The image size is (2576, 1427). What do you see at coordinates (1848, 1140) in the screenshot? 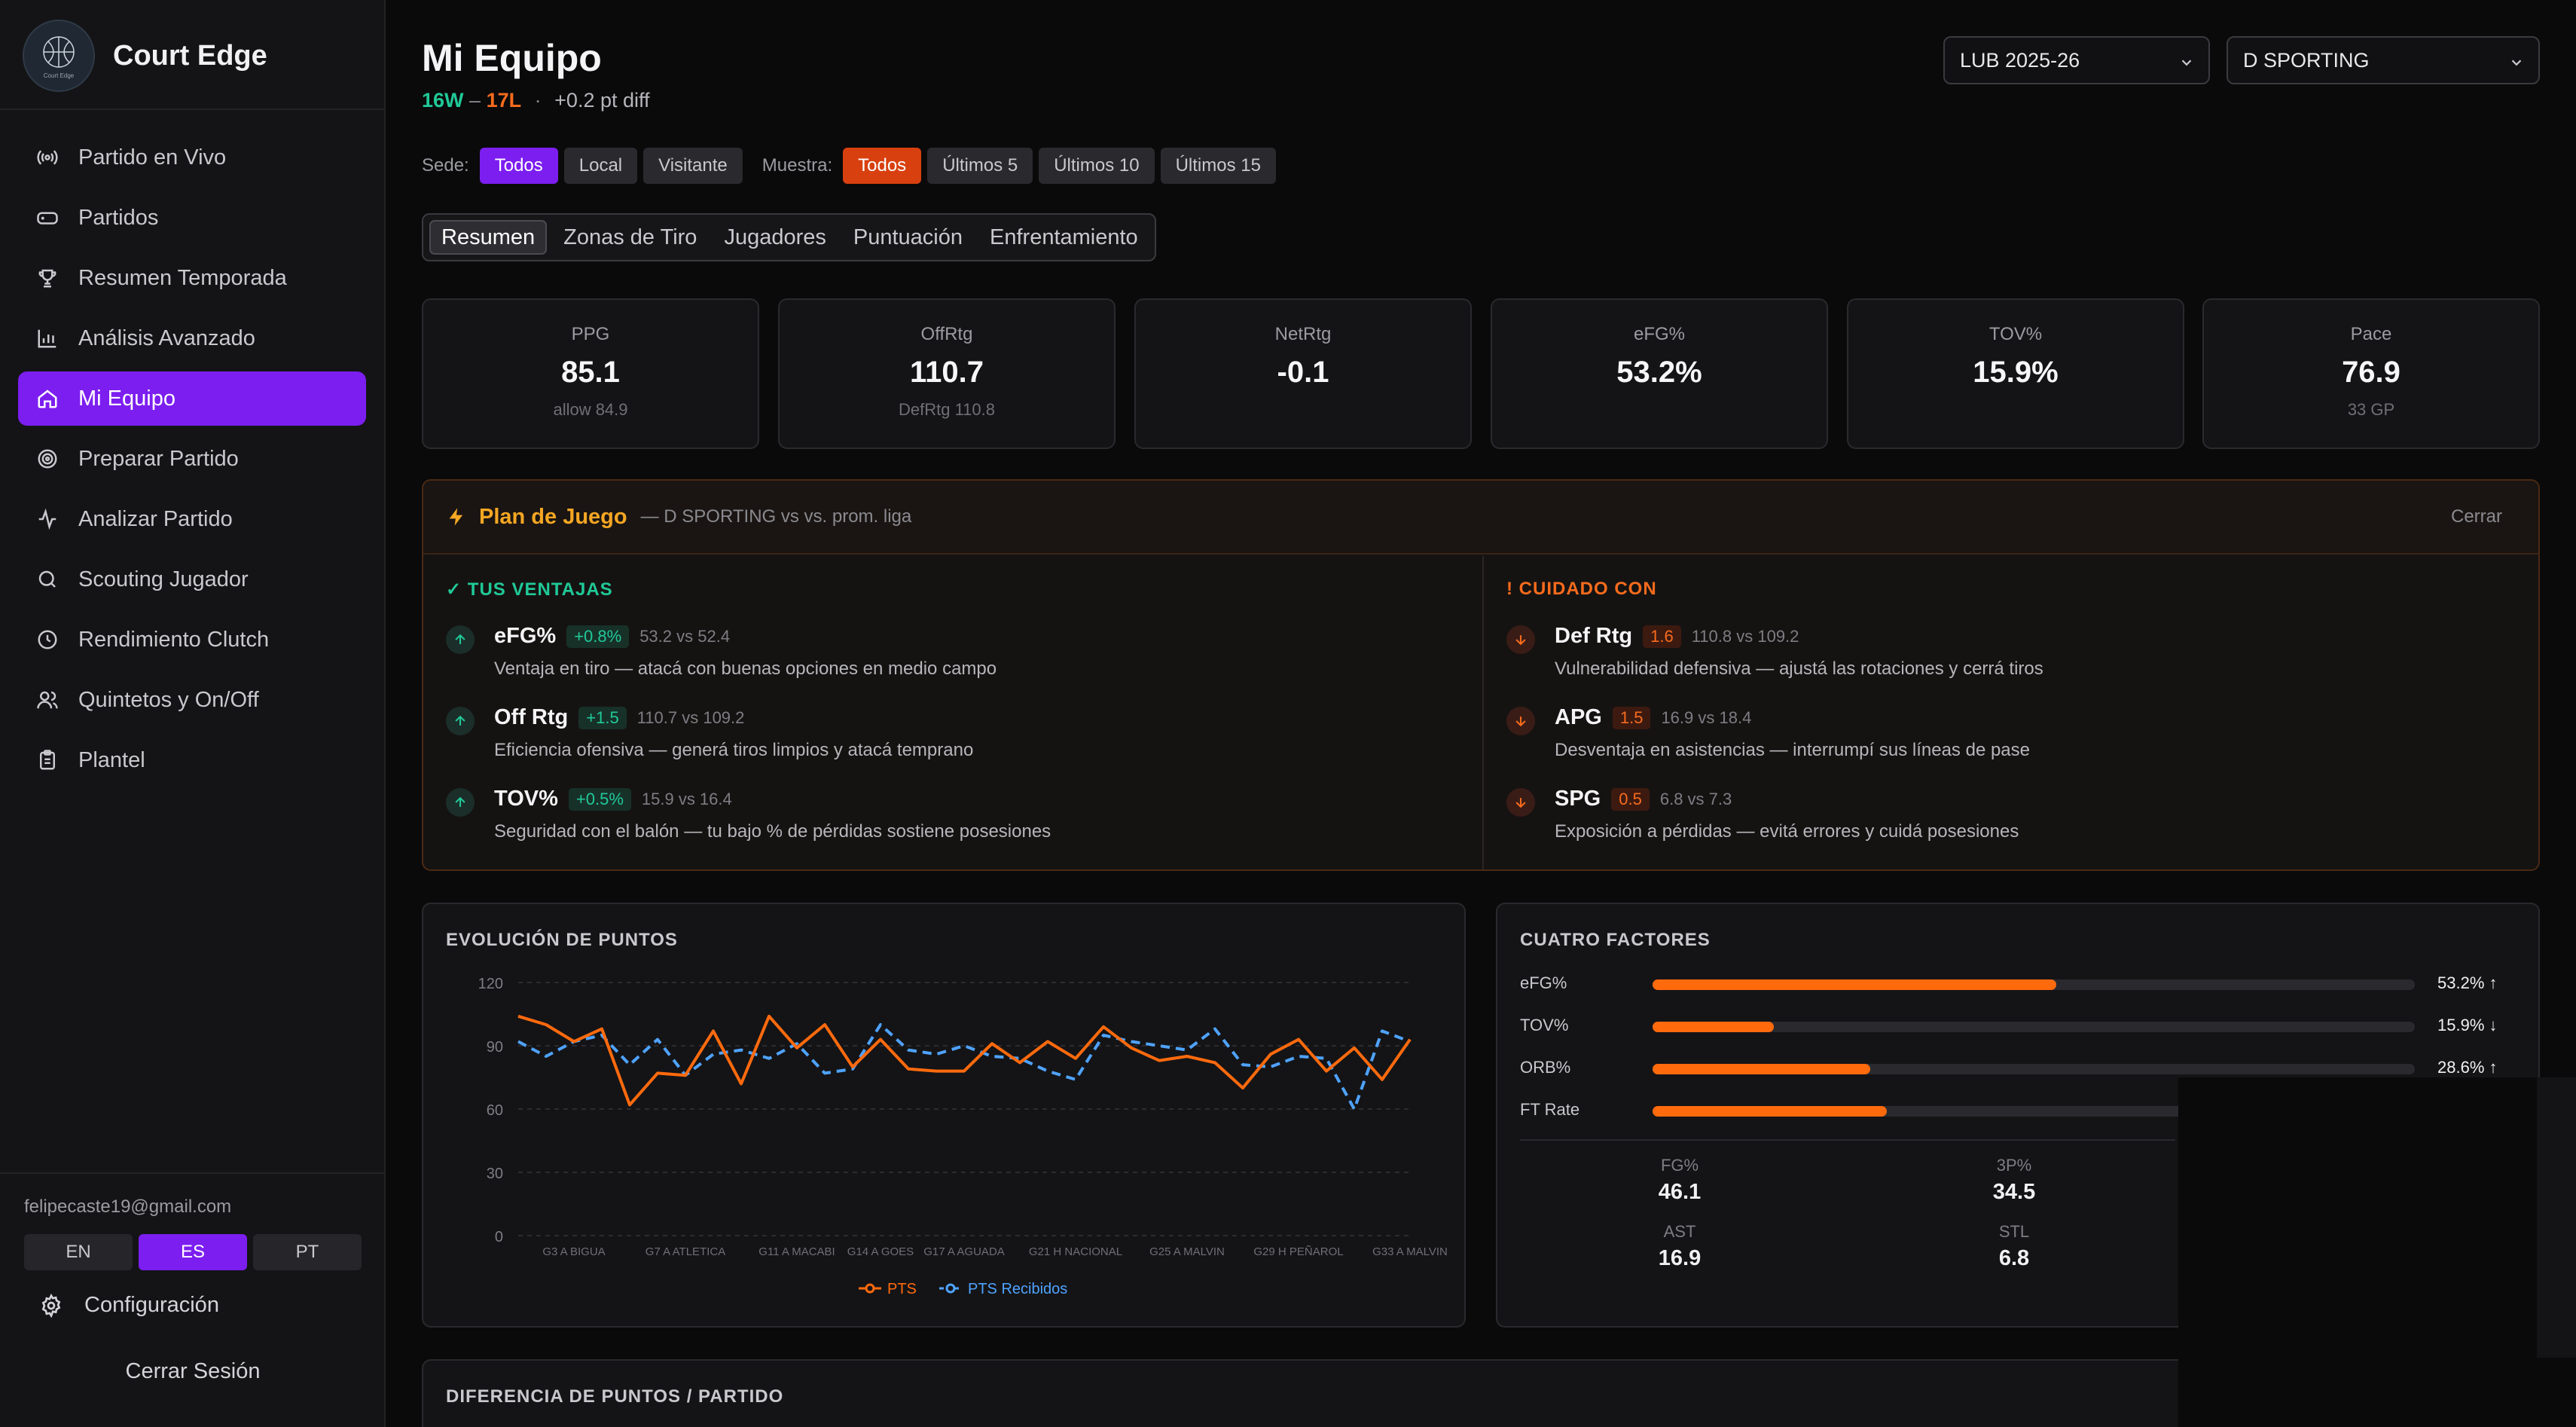
I see `divider` at bounding box center [1848, 1140].